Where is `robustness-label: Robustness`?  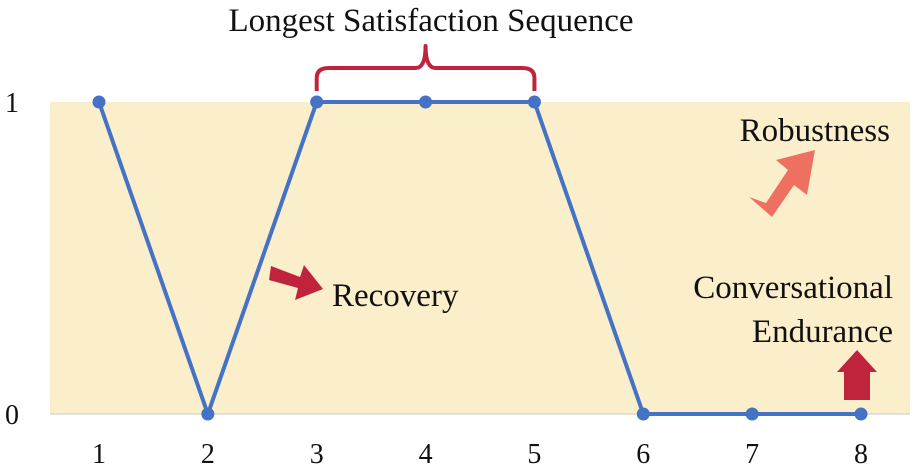
robustness-label: Robustness is located at coordinates (815, 131).